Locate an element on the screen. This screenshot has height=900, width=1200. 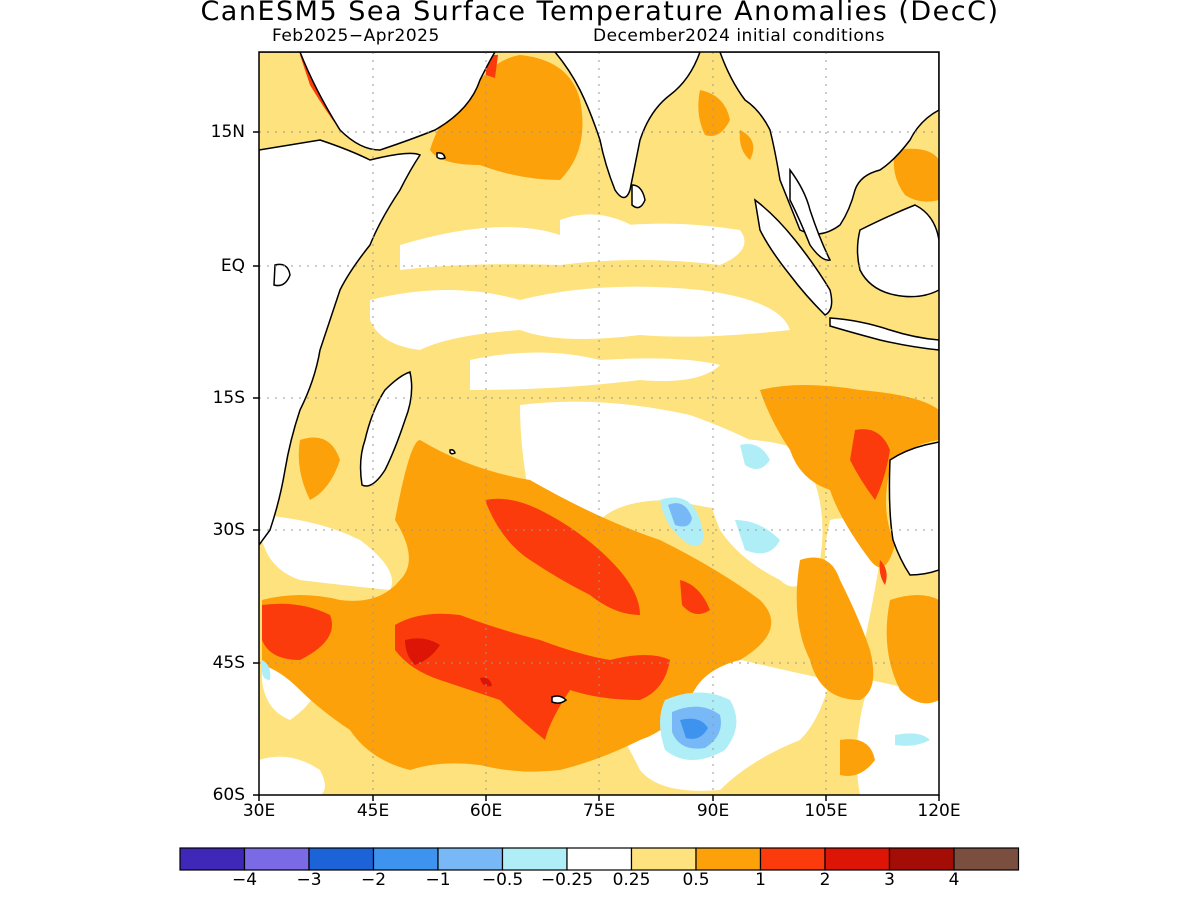
initial-conditions: December2024 initial conditions is located at coordinates (739, 36).